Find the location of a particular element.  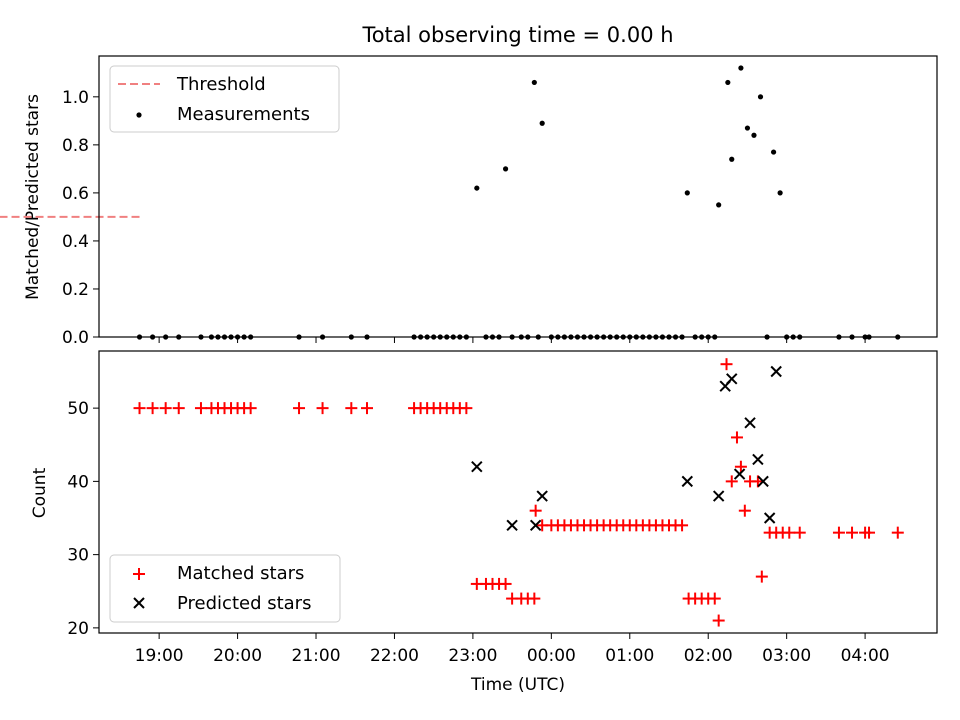

top-legend: Threshold Measurements is located at coordinates (224, 99).